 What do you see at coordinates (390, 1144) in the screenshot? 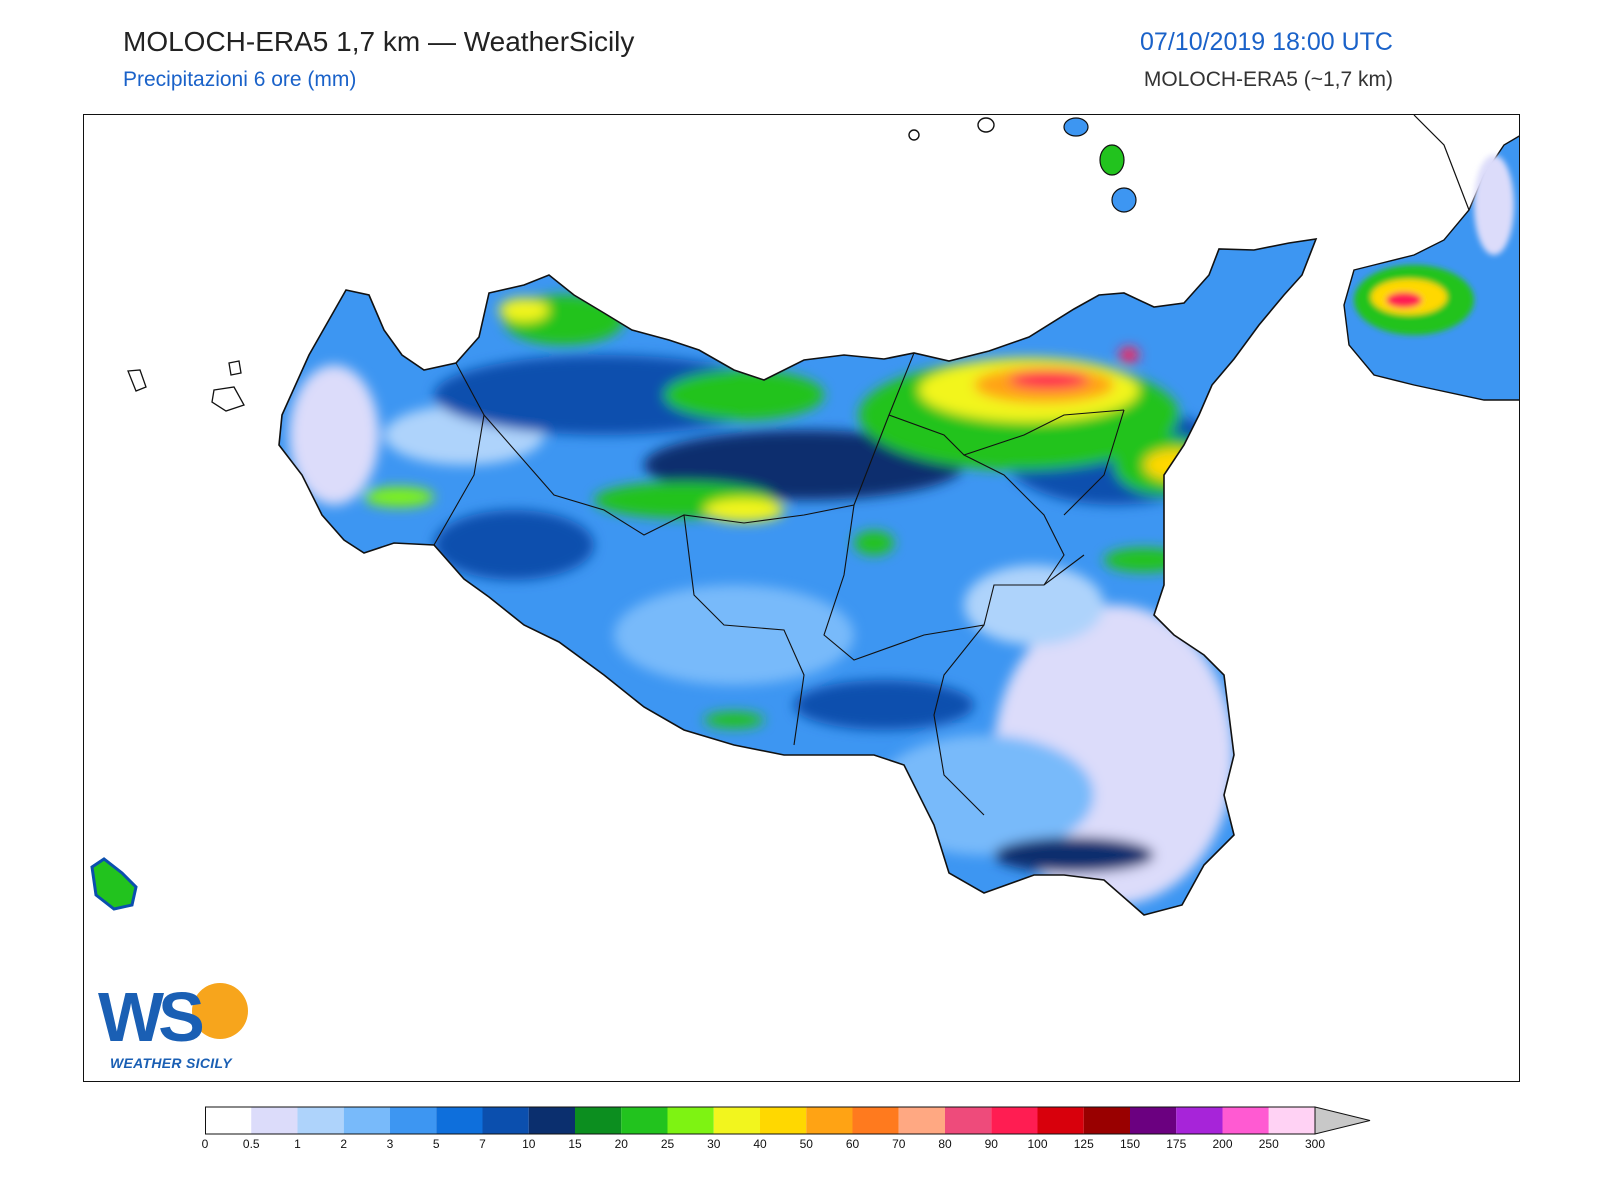
I see `colorbar-label: 3` at bounding box center [390, 1144].